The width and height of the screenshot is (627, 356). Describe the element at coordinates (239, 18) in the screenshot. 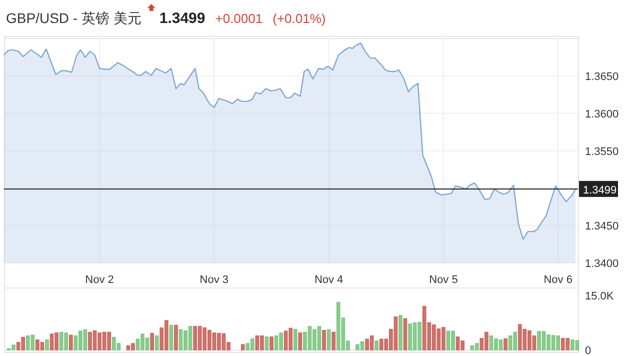

I see `text: +0.0001` at that location.